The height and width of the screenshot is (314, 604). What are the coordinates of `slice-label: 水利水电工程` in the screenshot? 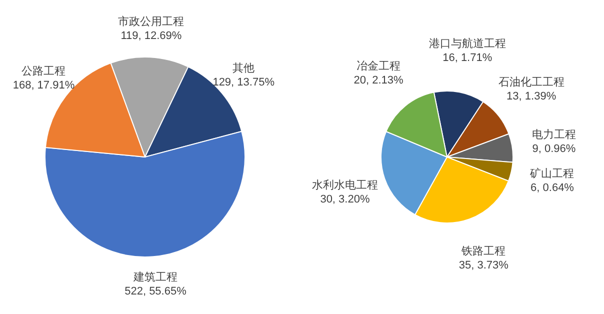 It's located at (345, 185).